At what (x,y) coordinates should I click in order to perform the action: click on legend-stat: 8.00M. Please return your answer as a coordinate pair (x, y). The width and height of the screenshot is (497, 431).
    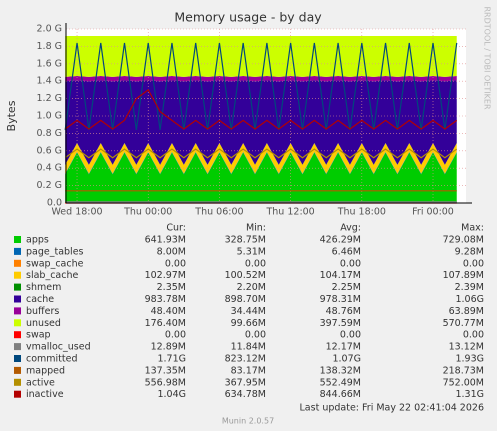
    Looking at the image, I should click on (171, 251).